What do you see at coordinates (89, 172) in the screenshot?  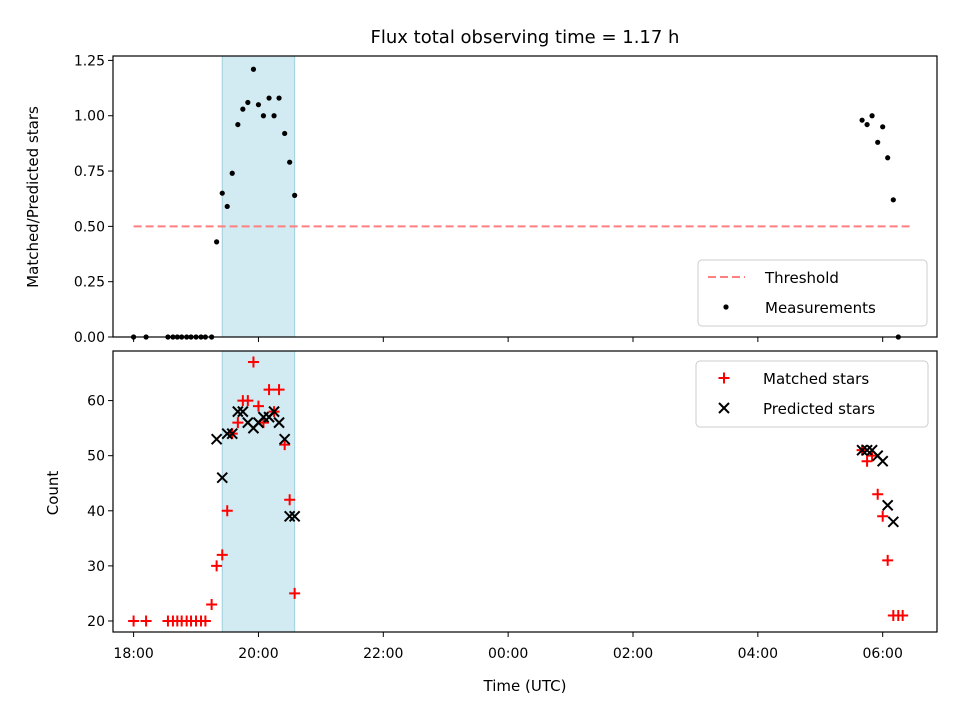 I see `top-y-tick-label: 0.75` at bounding box center [89, 172].